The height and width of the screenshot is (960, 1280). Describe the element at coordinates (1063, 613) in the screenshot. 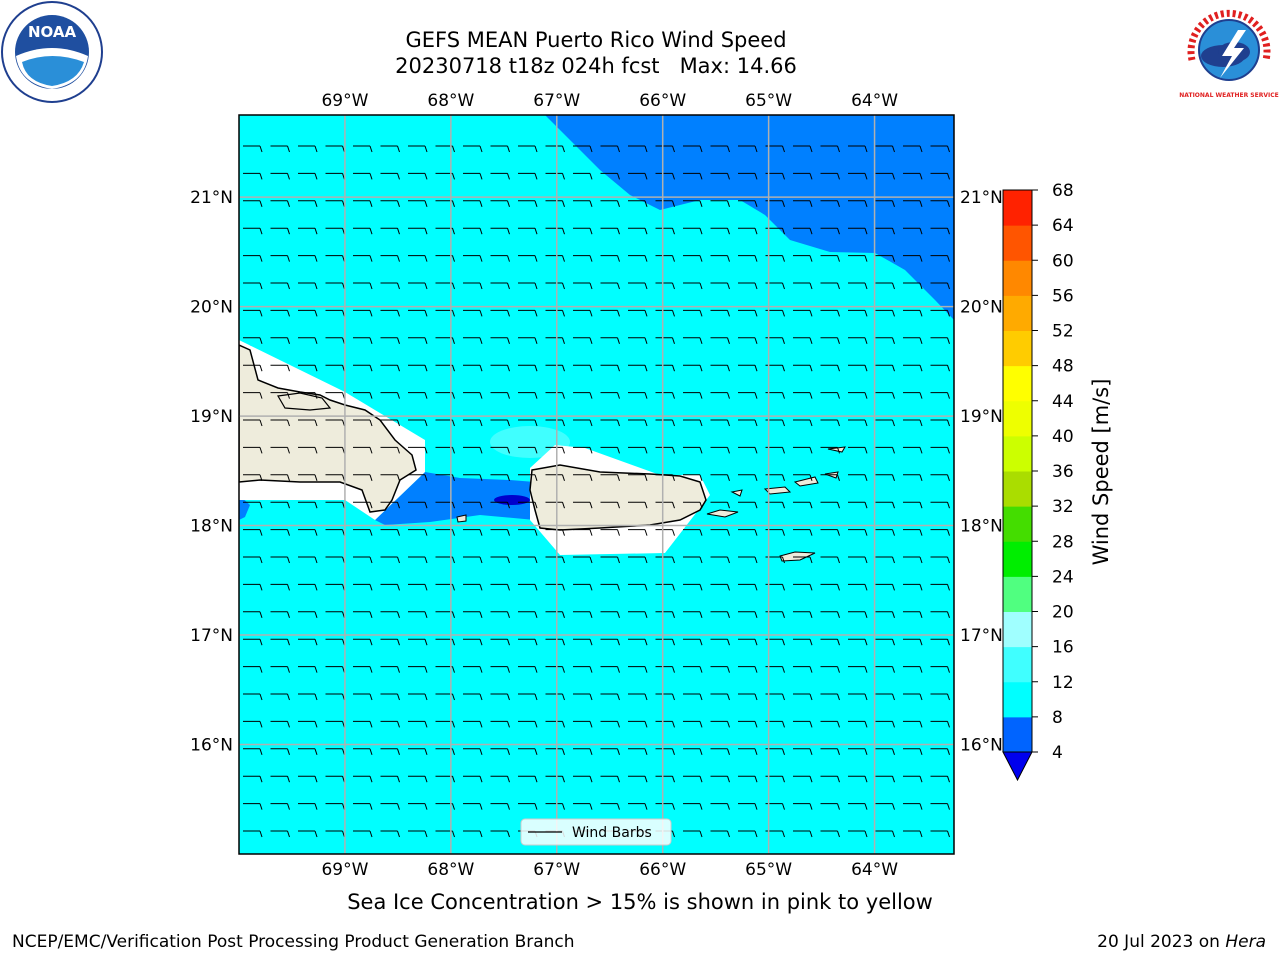

I see `colorbar-tick-label: 20` at that location.